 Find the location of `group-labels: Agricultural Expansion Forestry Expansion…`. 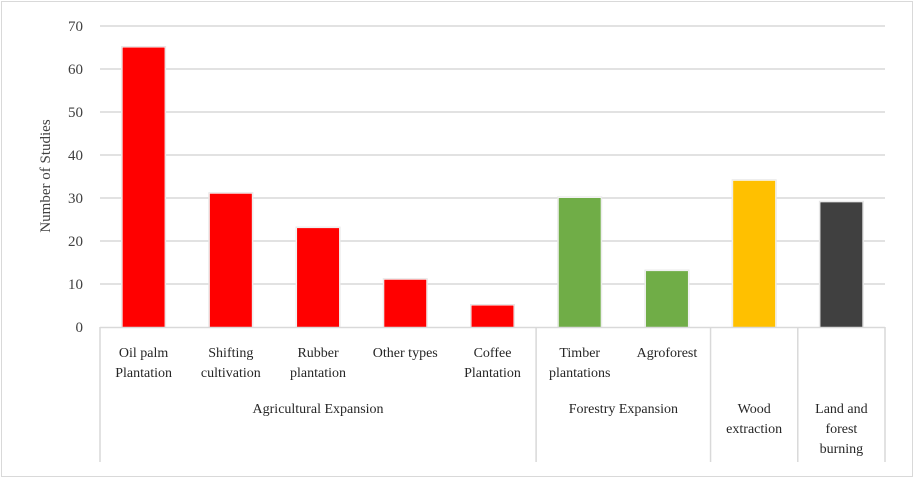

group-labels: Agricultural Expansion Forestry Expansion… is located at coordinates (560, 429).